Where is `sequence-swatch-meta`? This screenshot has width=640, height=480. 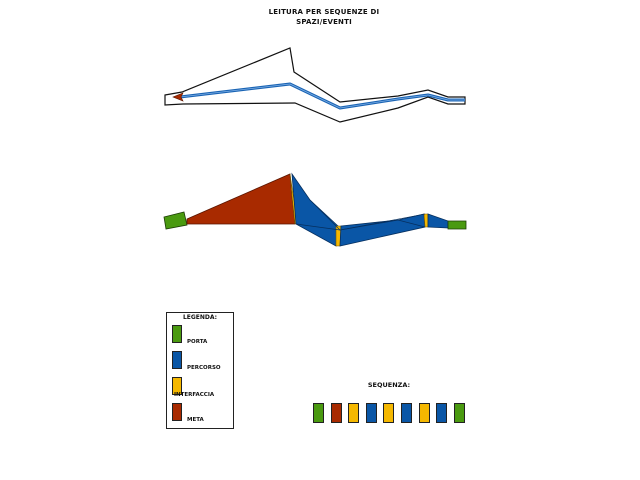 sequence-swatch-meta is located at coordinates (336, 413).